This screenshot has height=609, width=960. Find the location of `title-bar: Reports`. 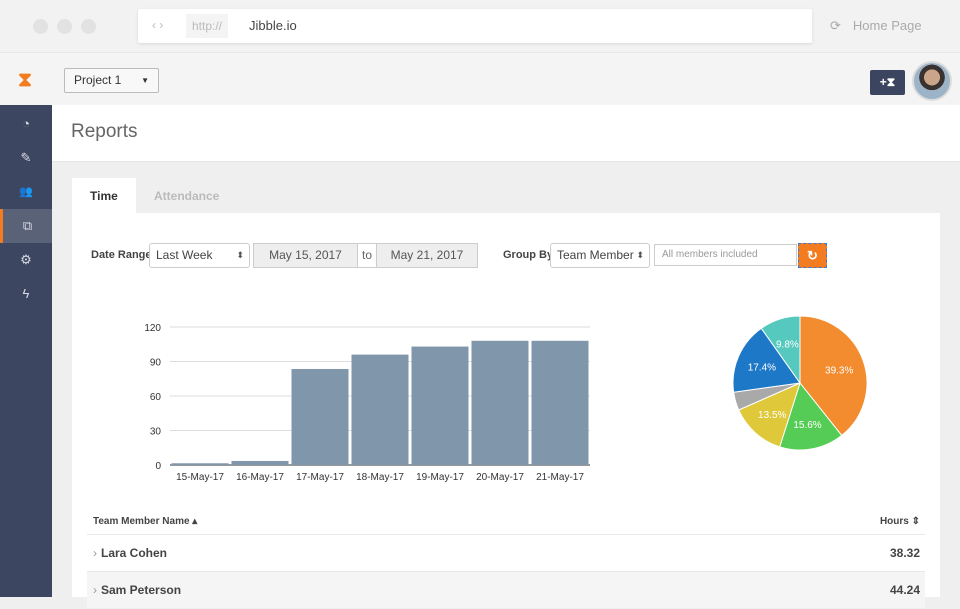

title-bar: Reports is located at coordinates (506, 133).